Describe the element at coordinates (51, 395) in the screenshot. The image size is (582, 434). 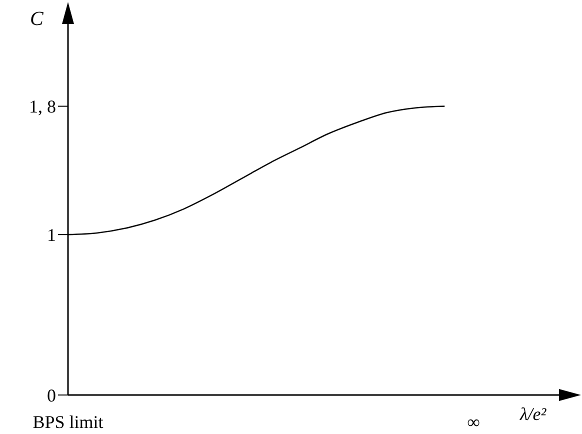
I see `y-tick-label: 0` at that location.